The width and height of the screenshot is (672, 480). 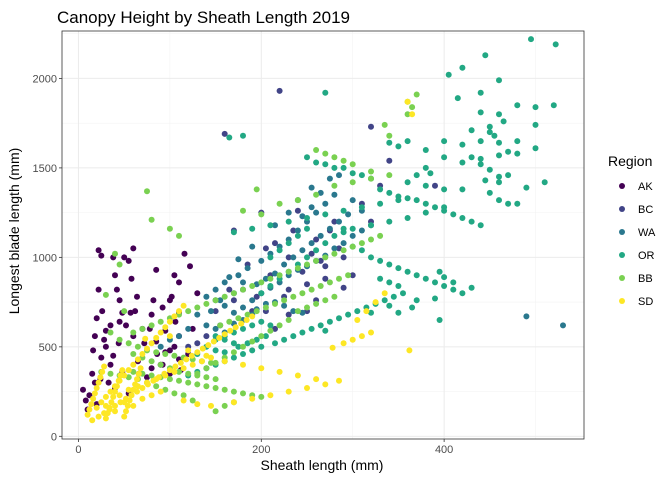 What do you see at coordinates (637, 244) in the screenshot?
I see `legend-items: AK BC WA OR BB SD` at bounding box center [637, 244].